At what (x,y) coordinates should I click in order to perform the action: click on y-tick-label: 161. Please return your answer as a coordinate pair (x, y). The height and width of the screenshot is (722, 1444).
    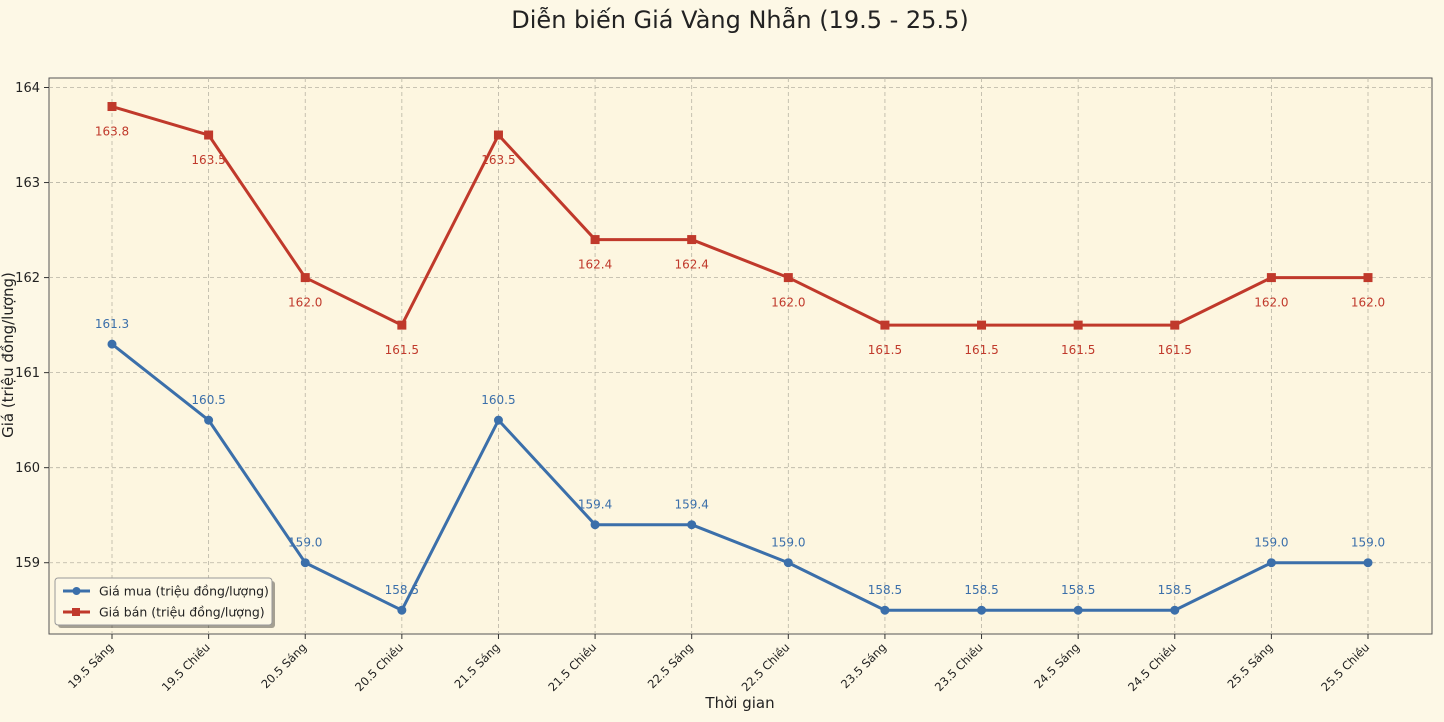
    Looking at the image, I should click on (27, 373).